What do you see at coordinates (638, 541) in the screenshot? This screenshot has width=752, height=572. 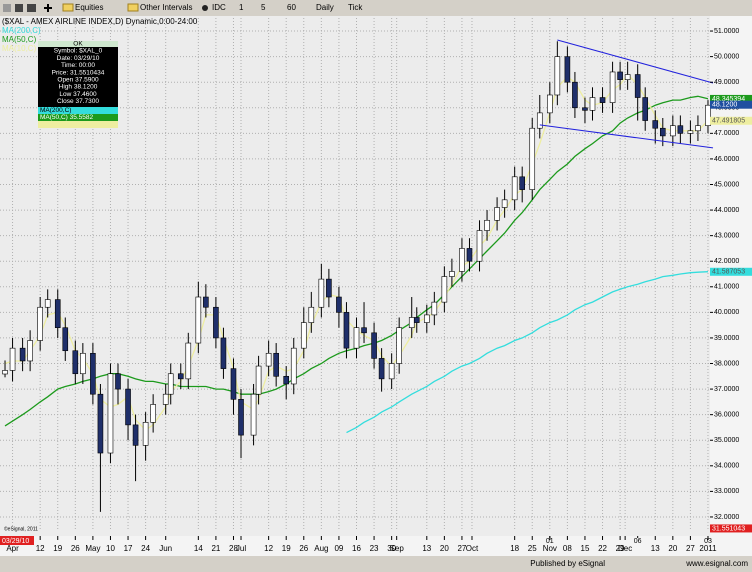 I see `x-tick-label: 06` at bounding box center [638, 541].